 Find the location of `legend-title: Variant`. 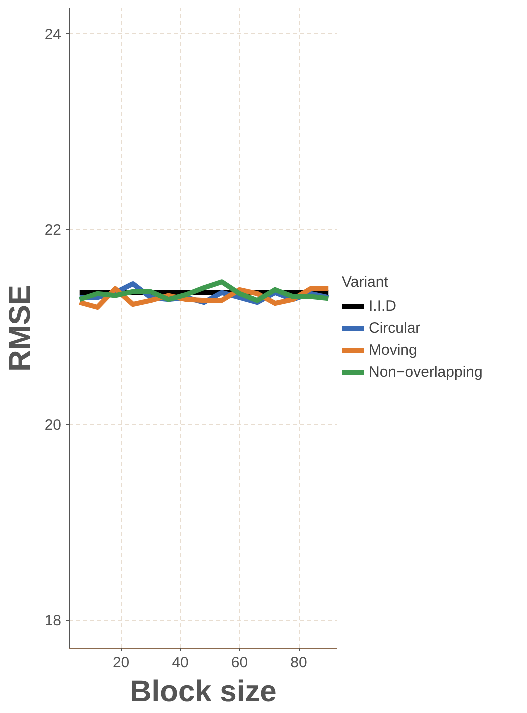

legend-title: Variant is located at coordinates (366, 282).